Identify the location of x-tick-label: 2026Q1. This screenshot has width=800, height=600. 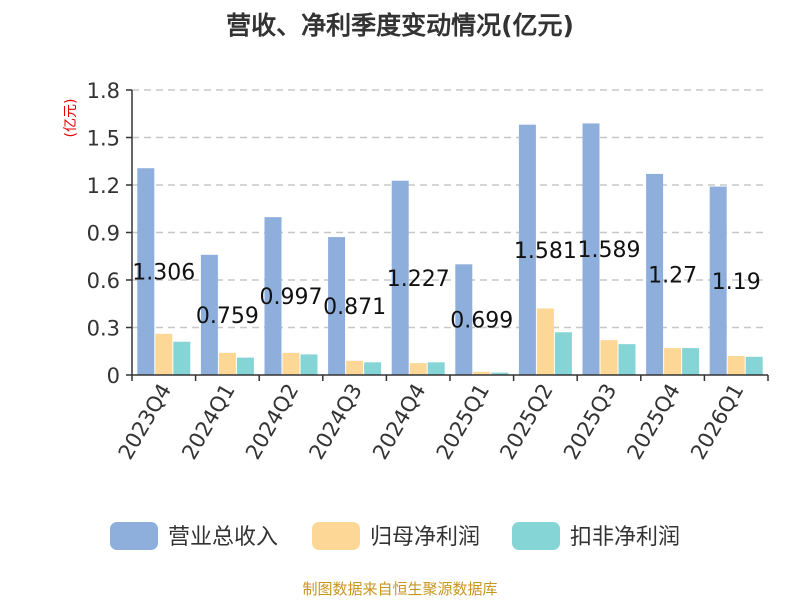
(717, 422).